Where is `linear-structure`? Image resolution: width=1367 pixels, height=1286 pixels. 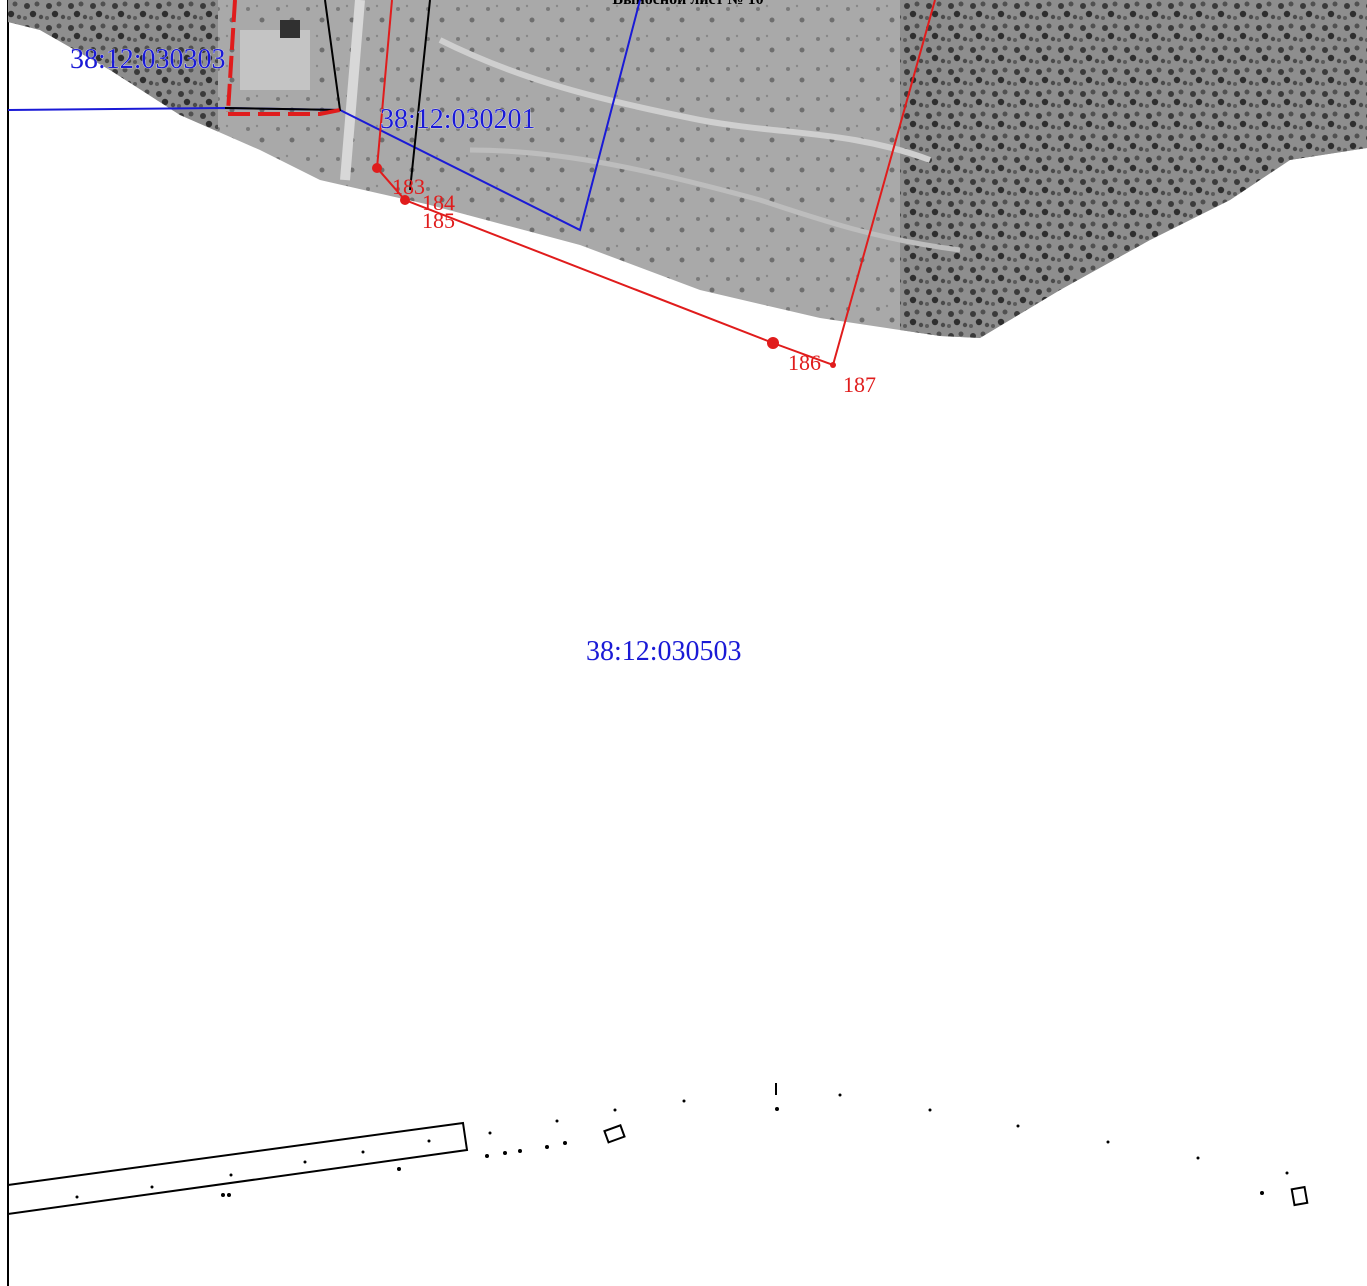 linear-structure is located at coordinates (658, 1149).